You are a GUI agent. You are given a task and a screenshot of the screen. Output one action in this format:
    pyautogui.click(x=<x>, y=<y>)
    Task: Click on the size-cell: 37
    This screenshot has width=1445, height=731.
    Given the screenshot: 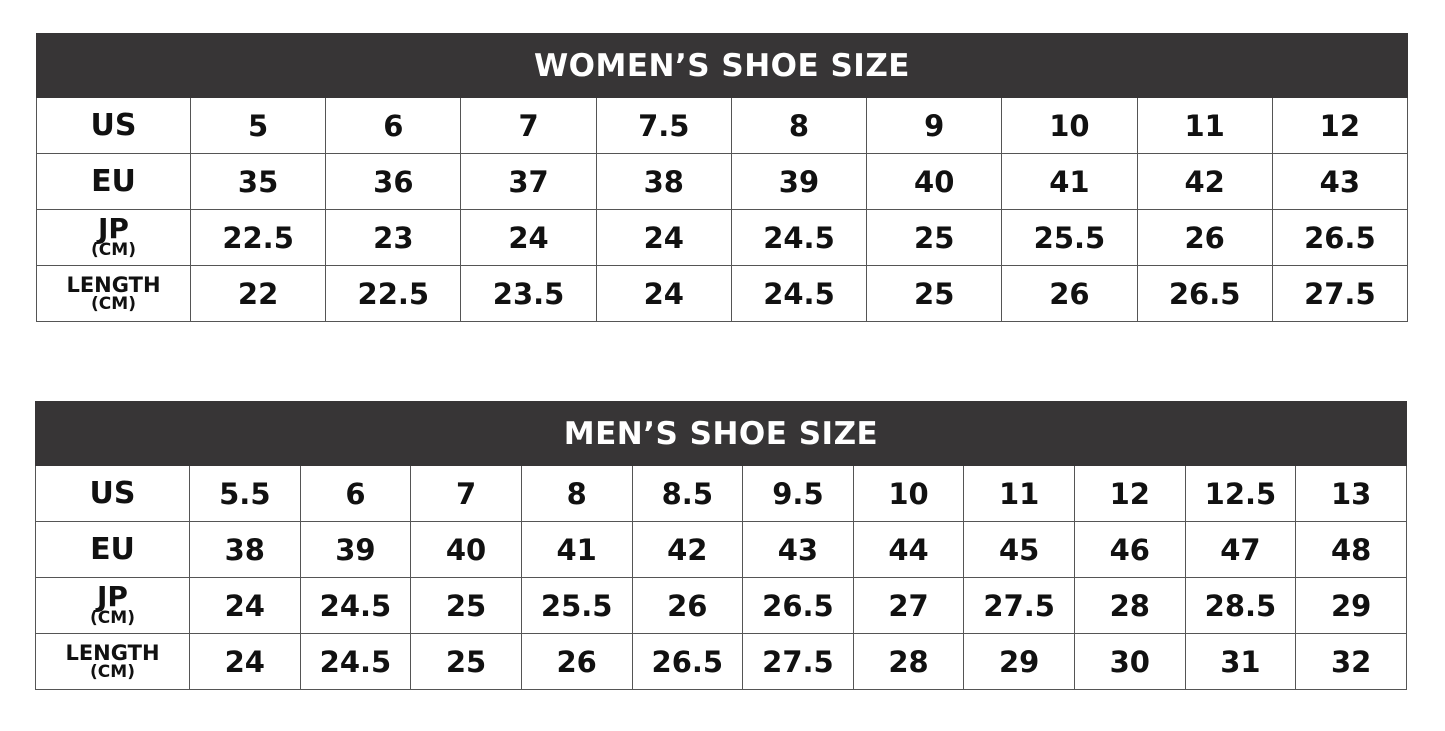 What is the action you would take?
    pyautogui.click(x=528, y=181)
    